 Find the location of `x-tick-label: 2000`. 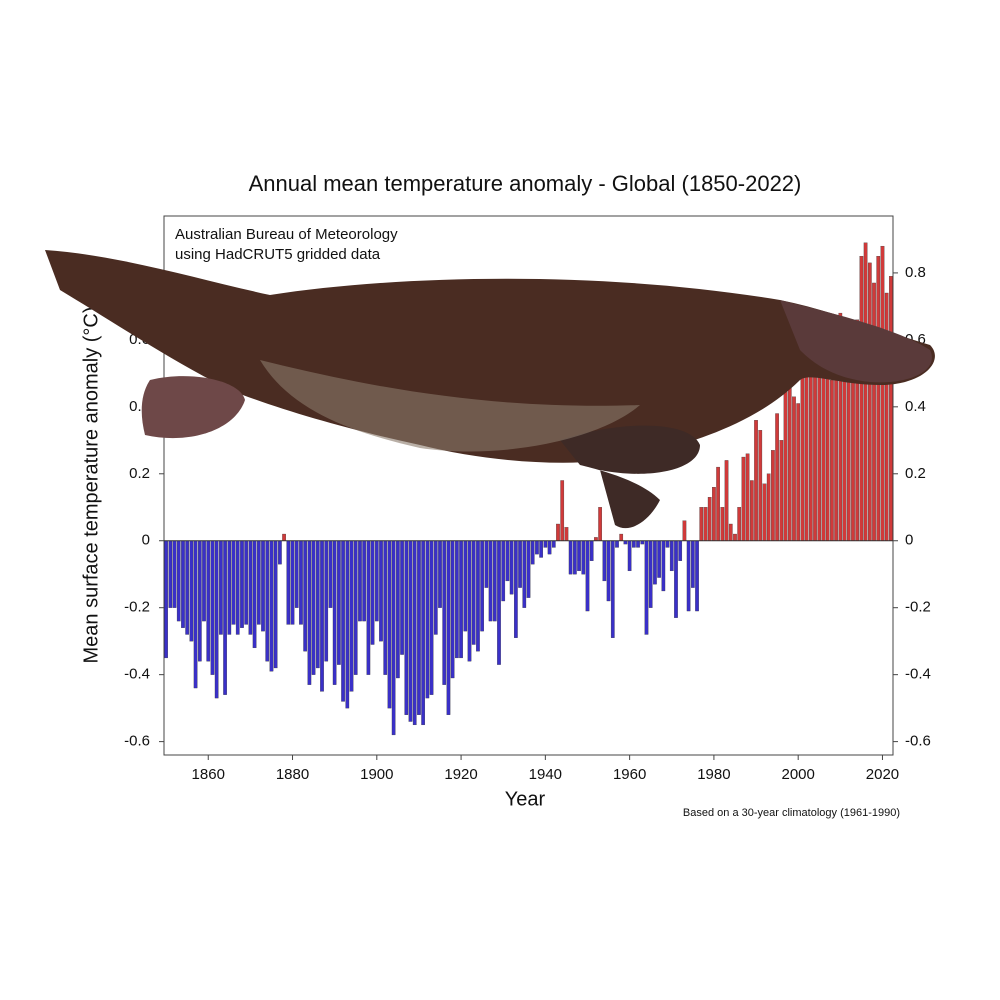

x-tick-label: 2000 is located at coordinates (798, 774).